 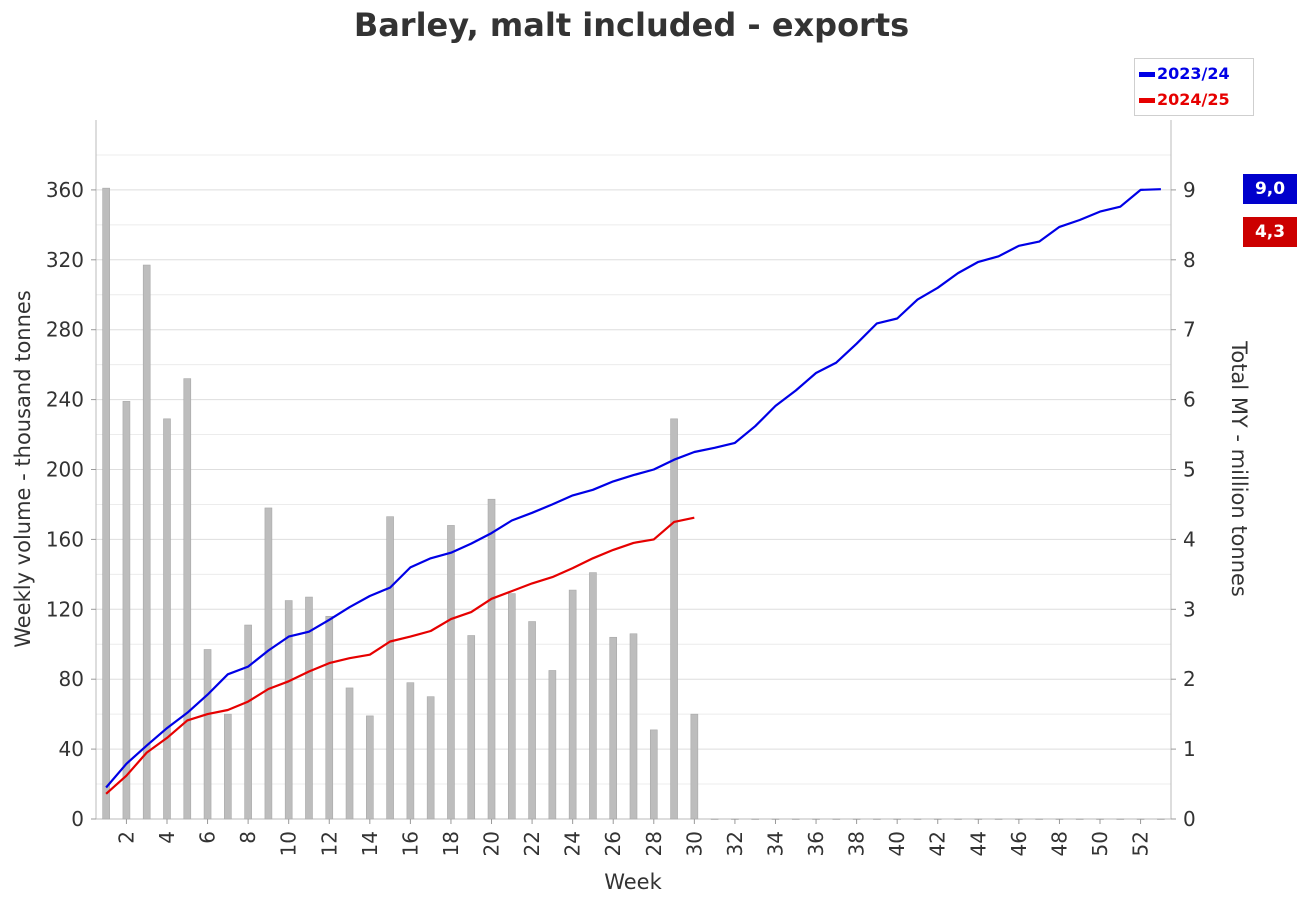 I want to click on x-tick-label: 36, so click(x=816, y=843).